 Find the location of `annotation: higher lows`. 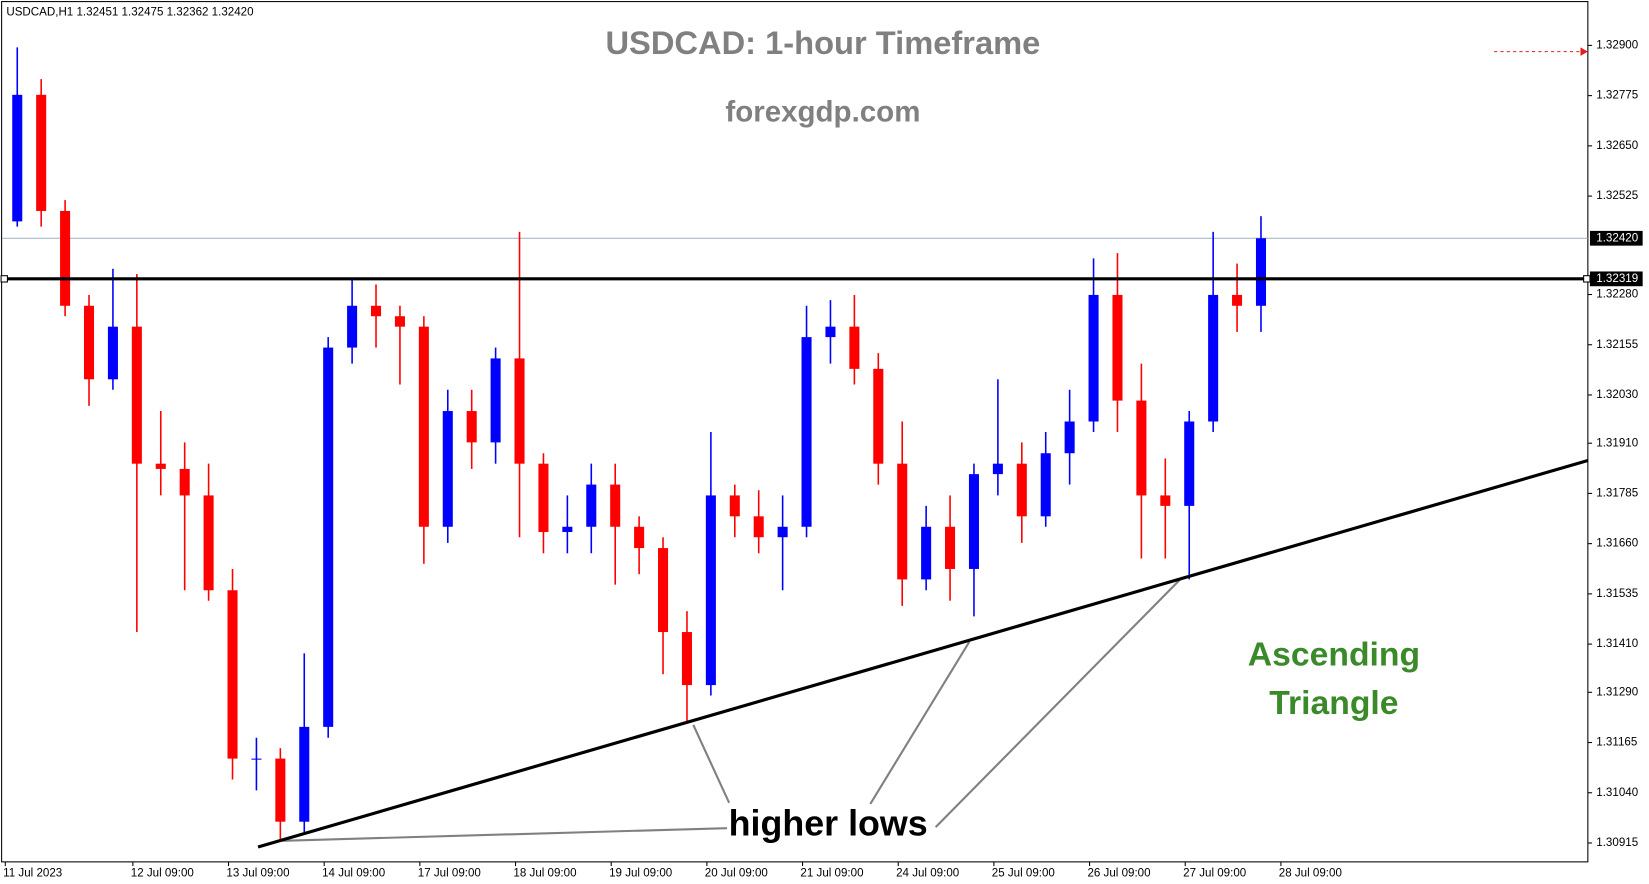

annotation: higher lows is located at coordinates (828, 824).